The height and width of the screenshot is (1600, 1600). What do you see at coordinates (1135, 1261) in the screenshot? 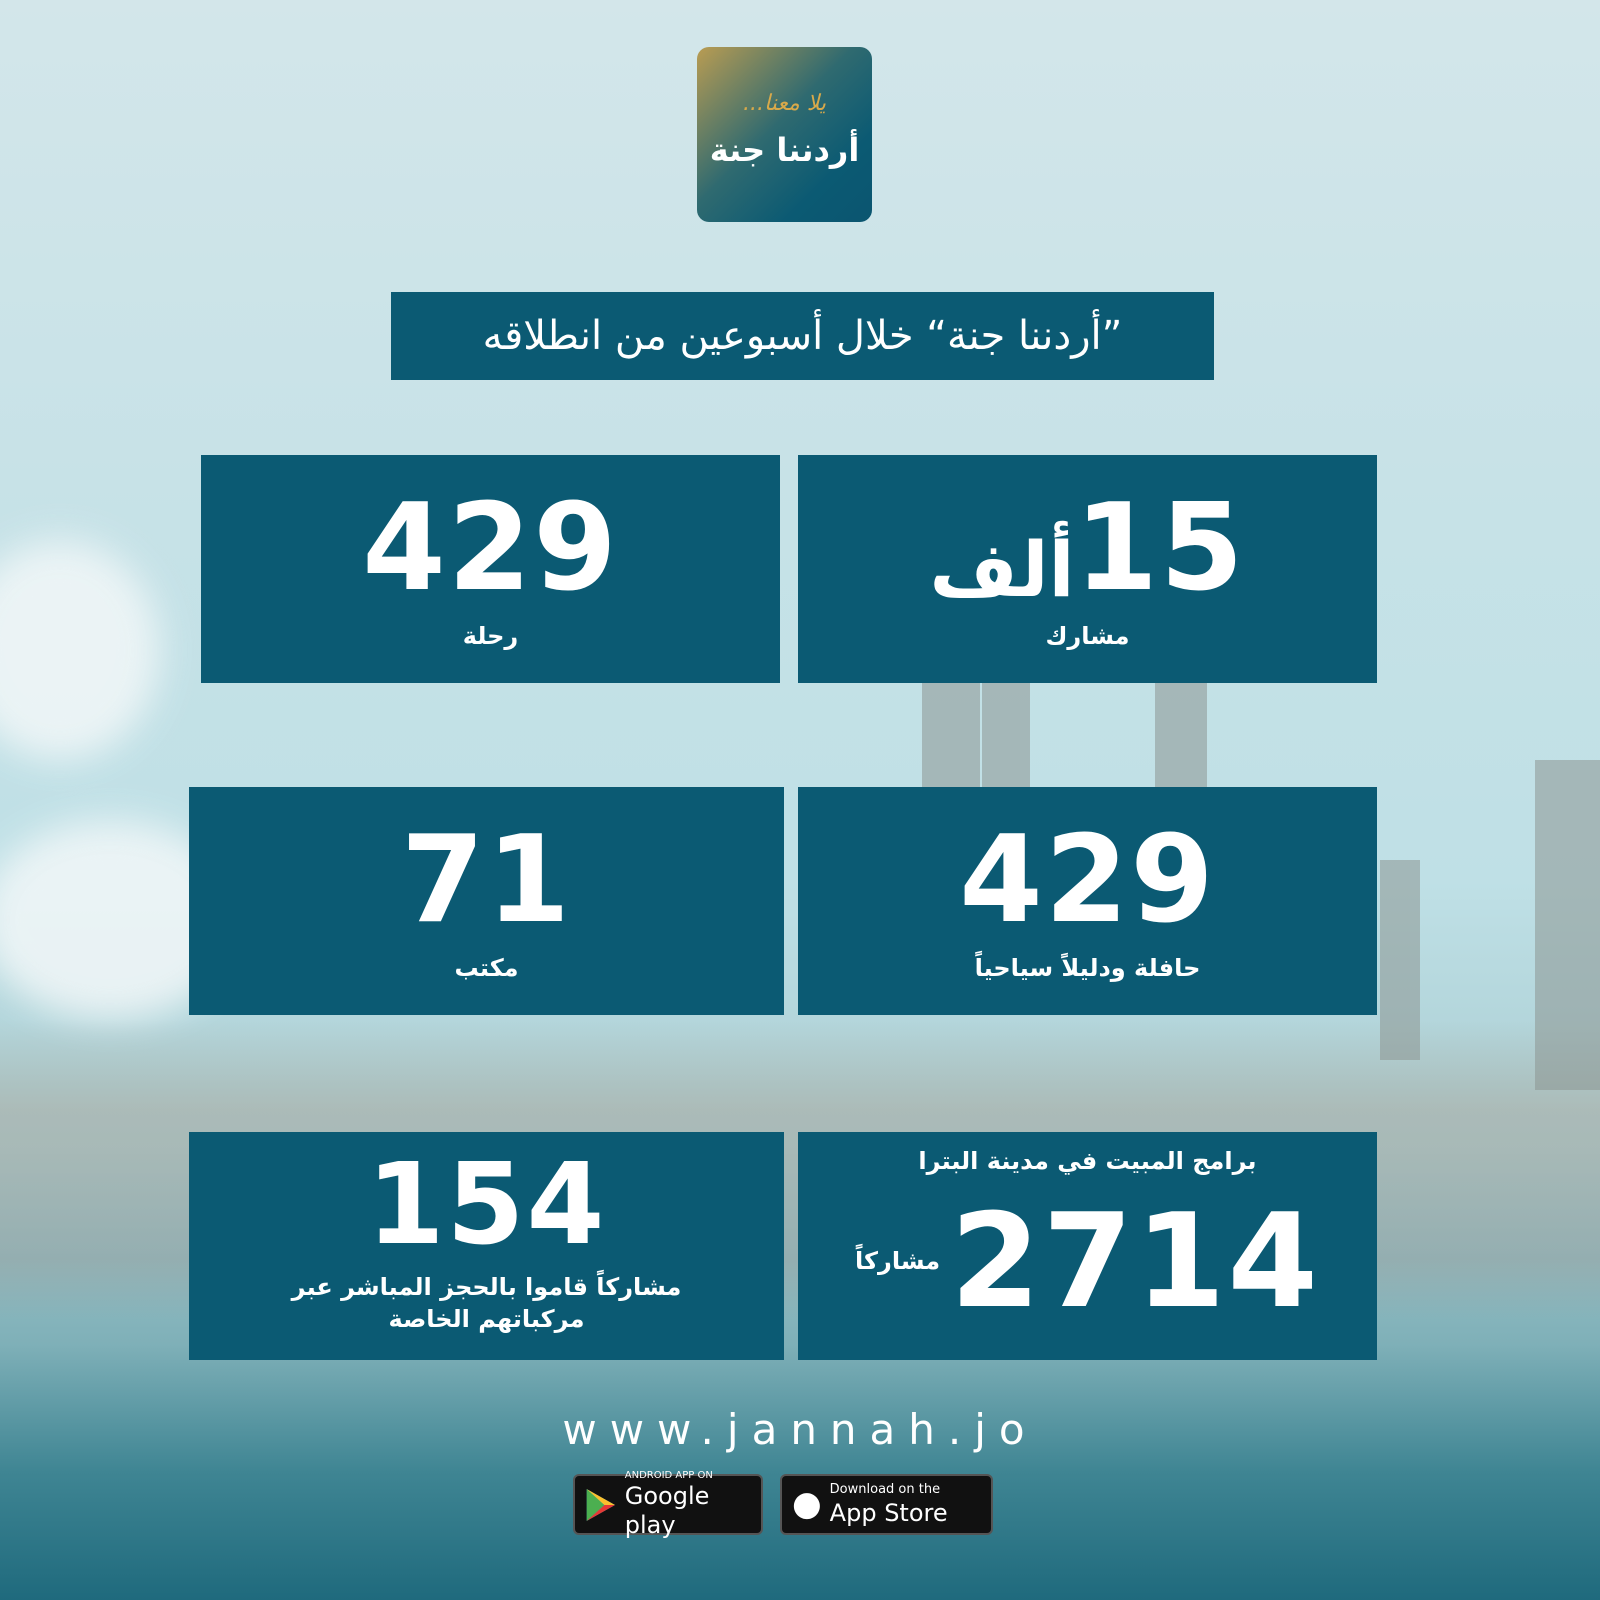
I see `stat-value: 2714` at bounding box center [1135, 1261].